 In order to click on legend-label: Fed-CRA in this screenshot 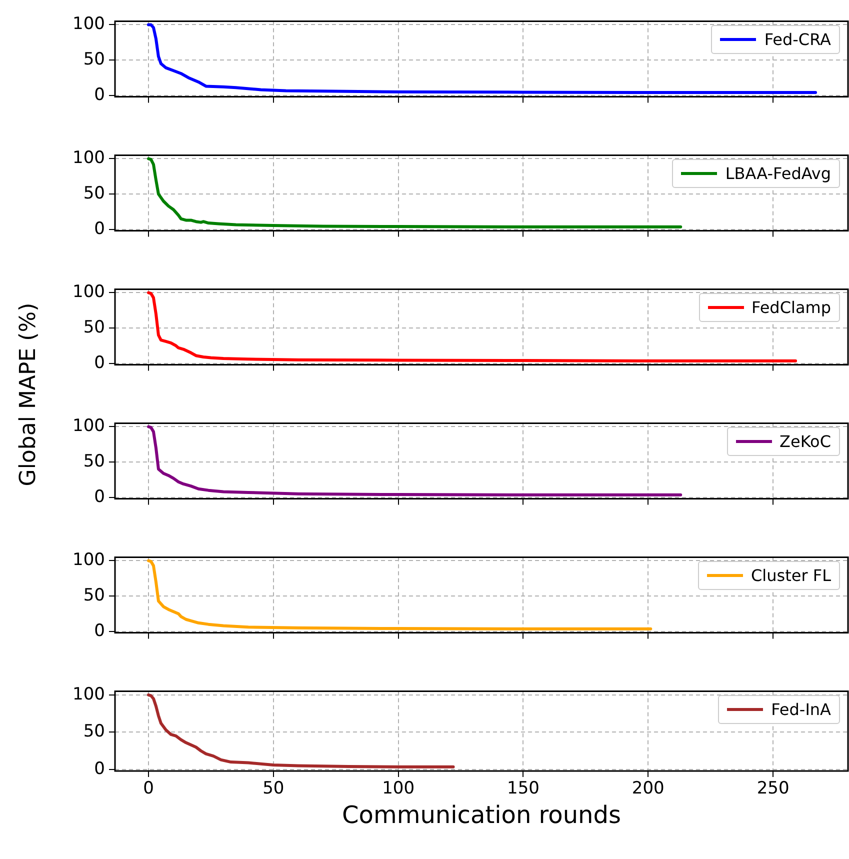, I will do `click(797, 39)`.